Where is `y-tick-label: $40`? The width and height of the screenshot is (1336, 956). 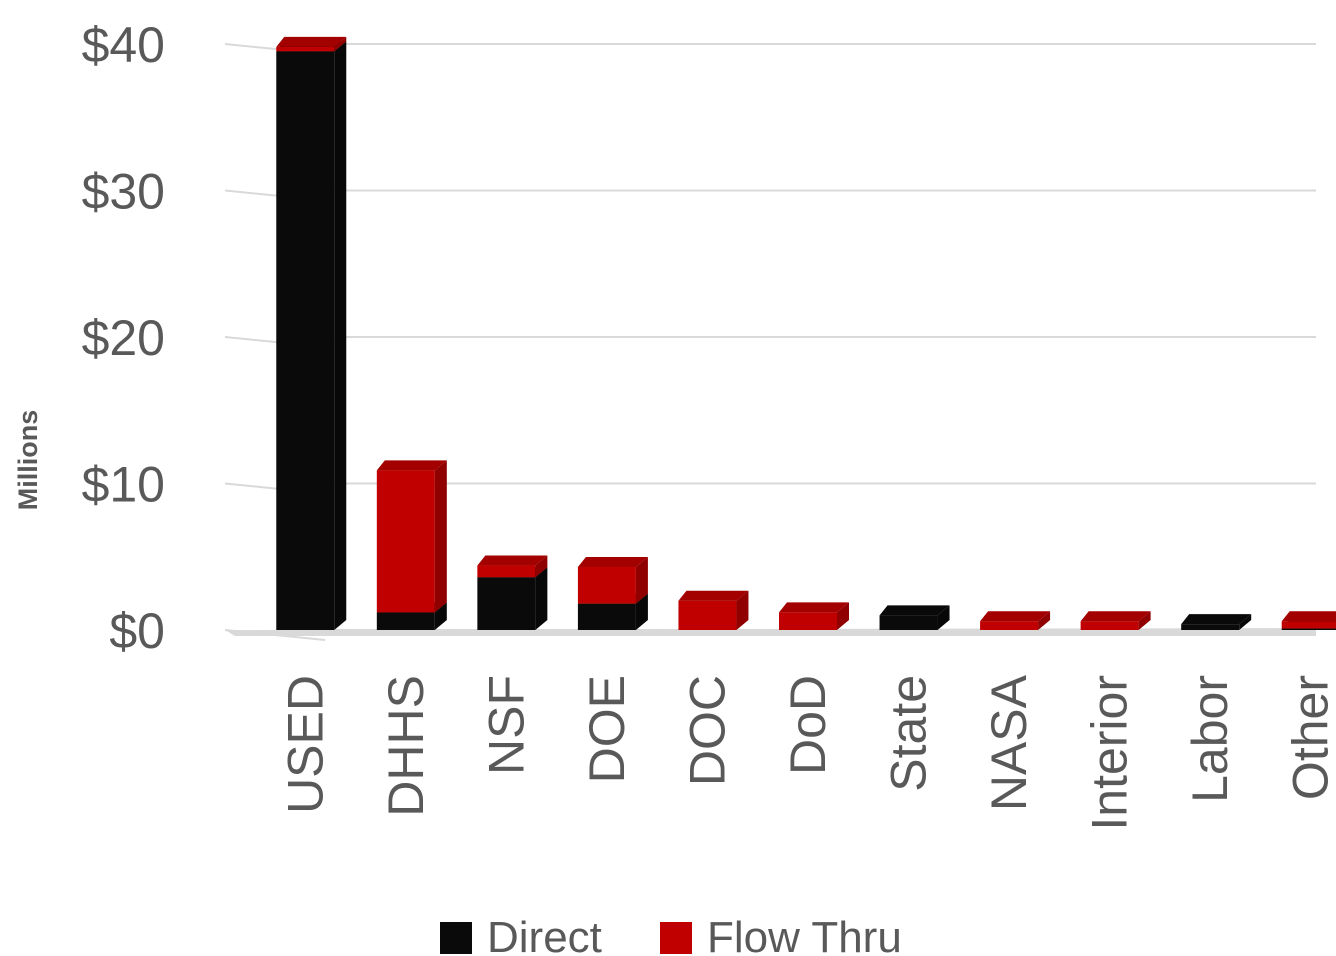
y-tick-label: $40 is located at coordinates (123, 45).